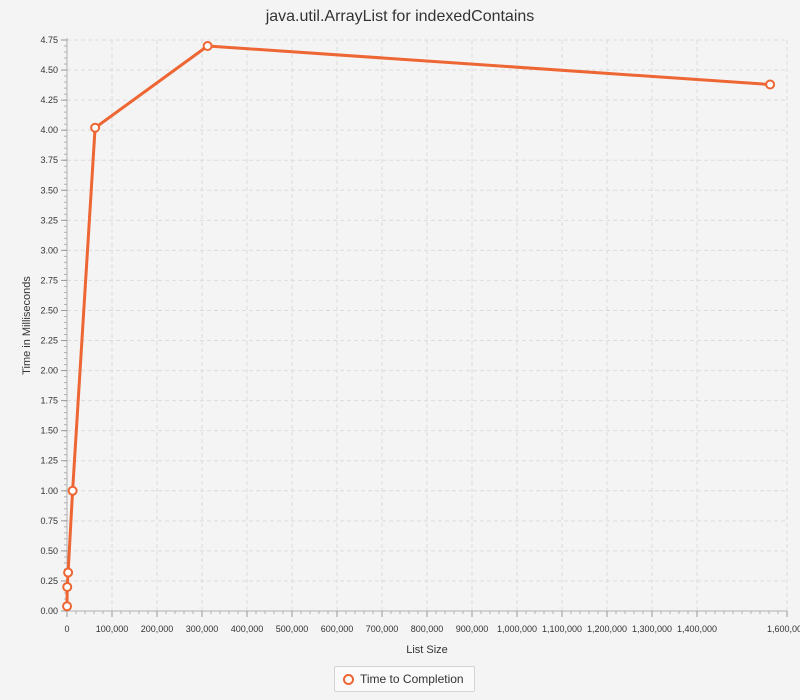 This screenshot has height=700, width=800. Describe the element at coordinates (427, 650) in the screenshot. I see `x-axis-label: List Size` at that location.